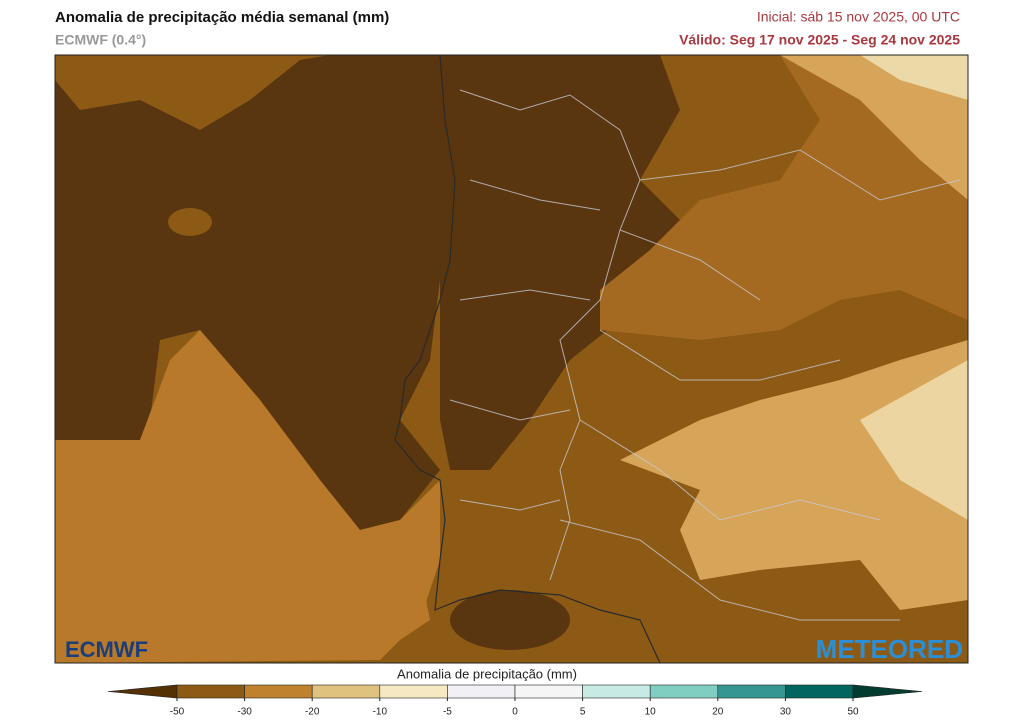 This screenshot has height=720, width=1024. What do you see at coordinates (718, 712) in the screenshot?
I see `colorbar-tick-label: 20` at bounding box center [718, 712].